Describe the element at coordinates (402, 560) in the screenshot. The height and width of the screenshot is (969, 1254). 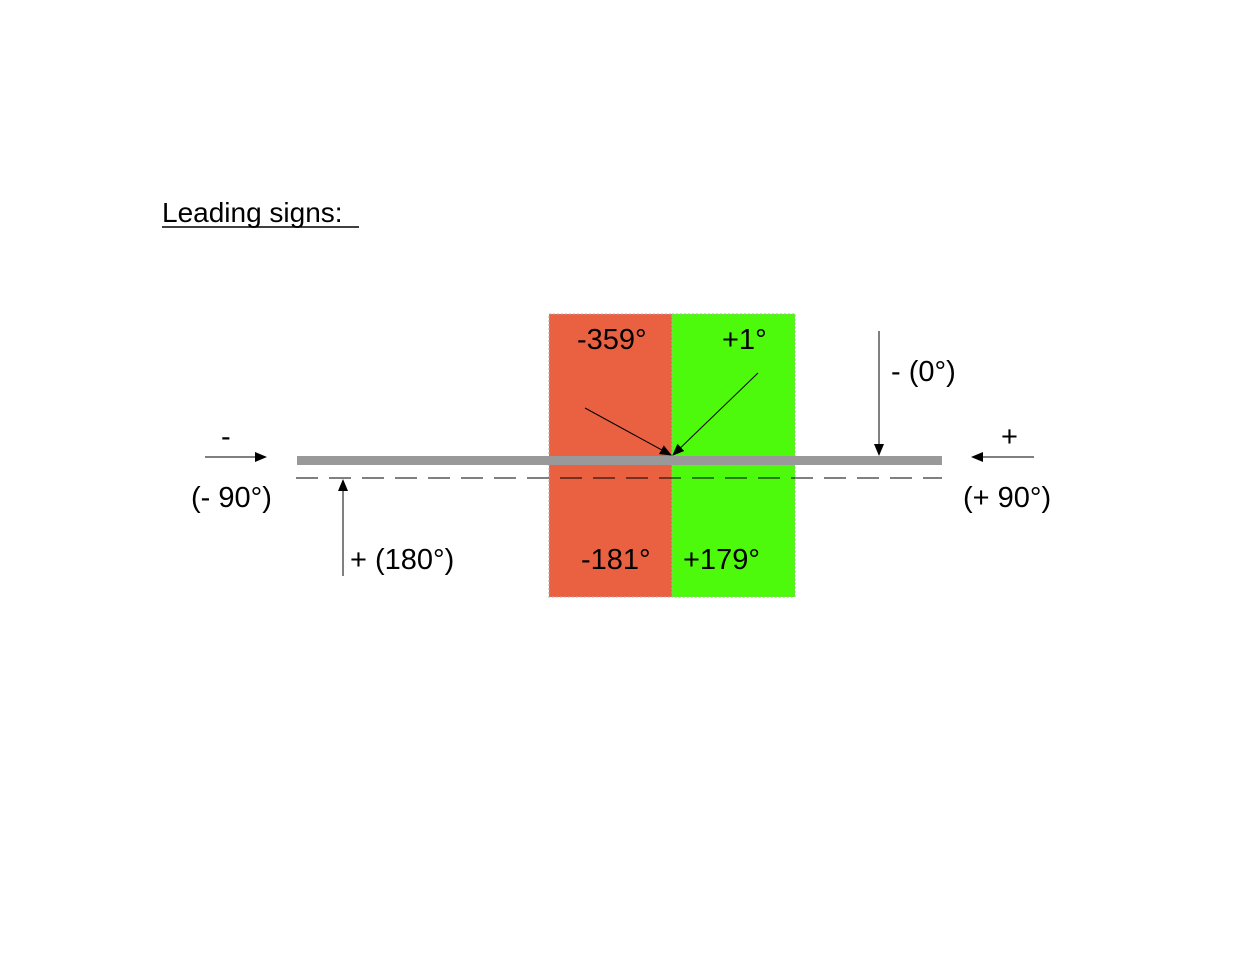
I see `label-bottom-180: + (180°)` at that location.